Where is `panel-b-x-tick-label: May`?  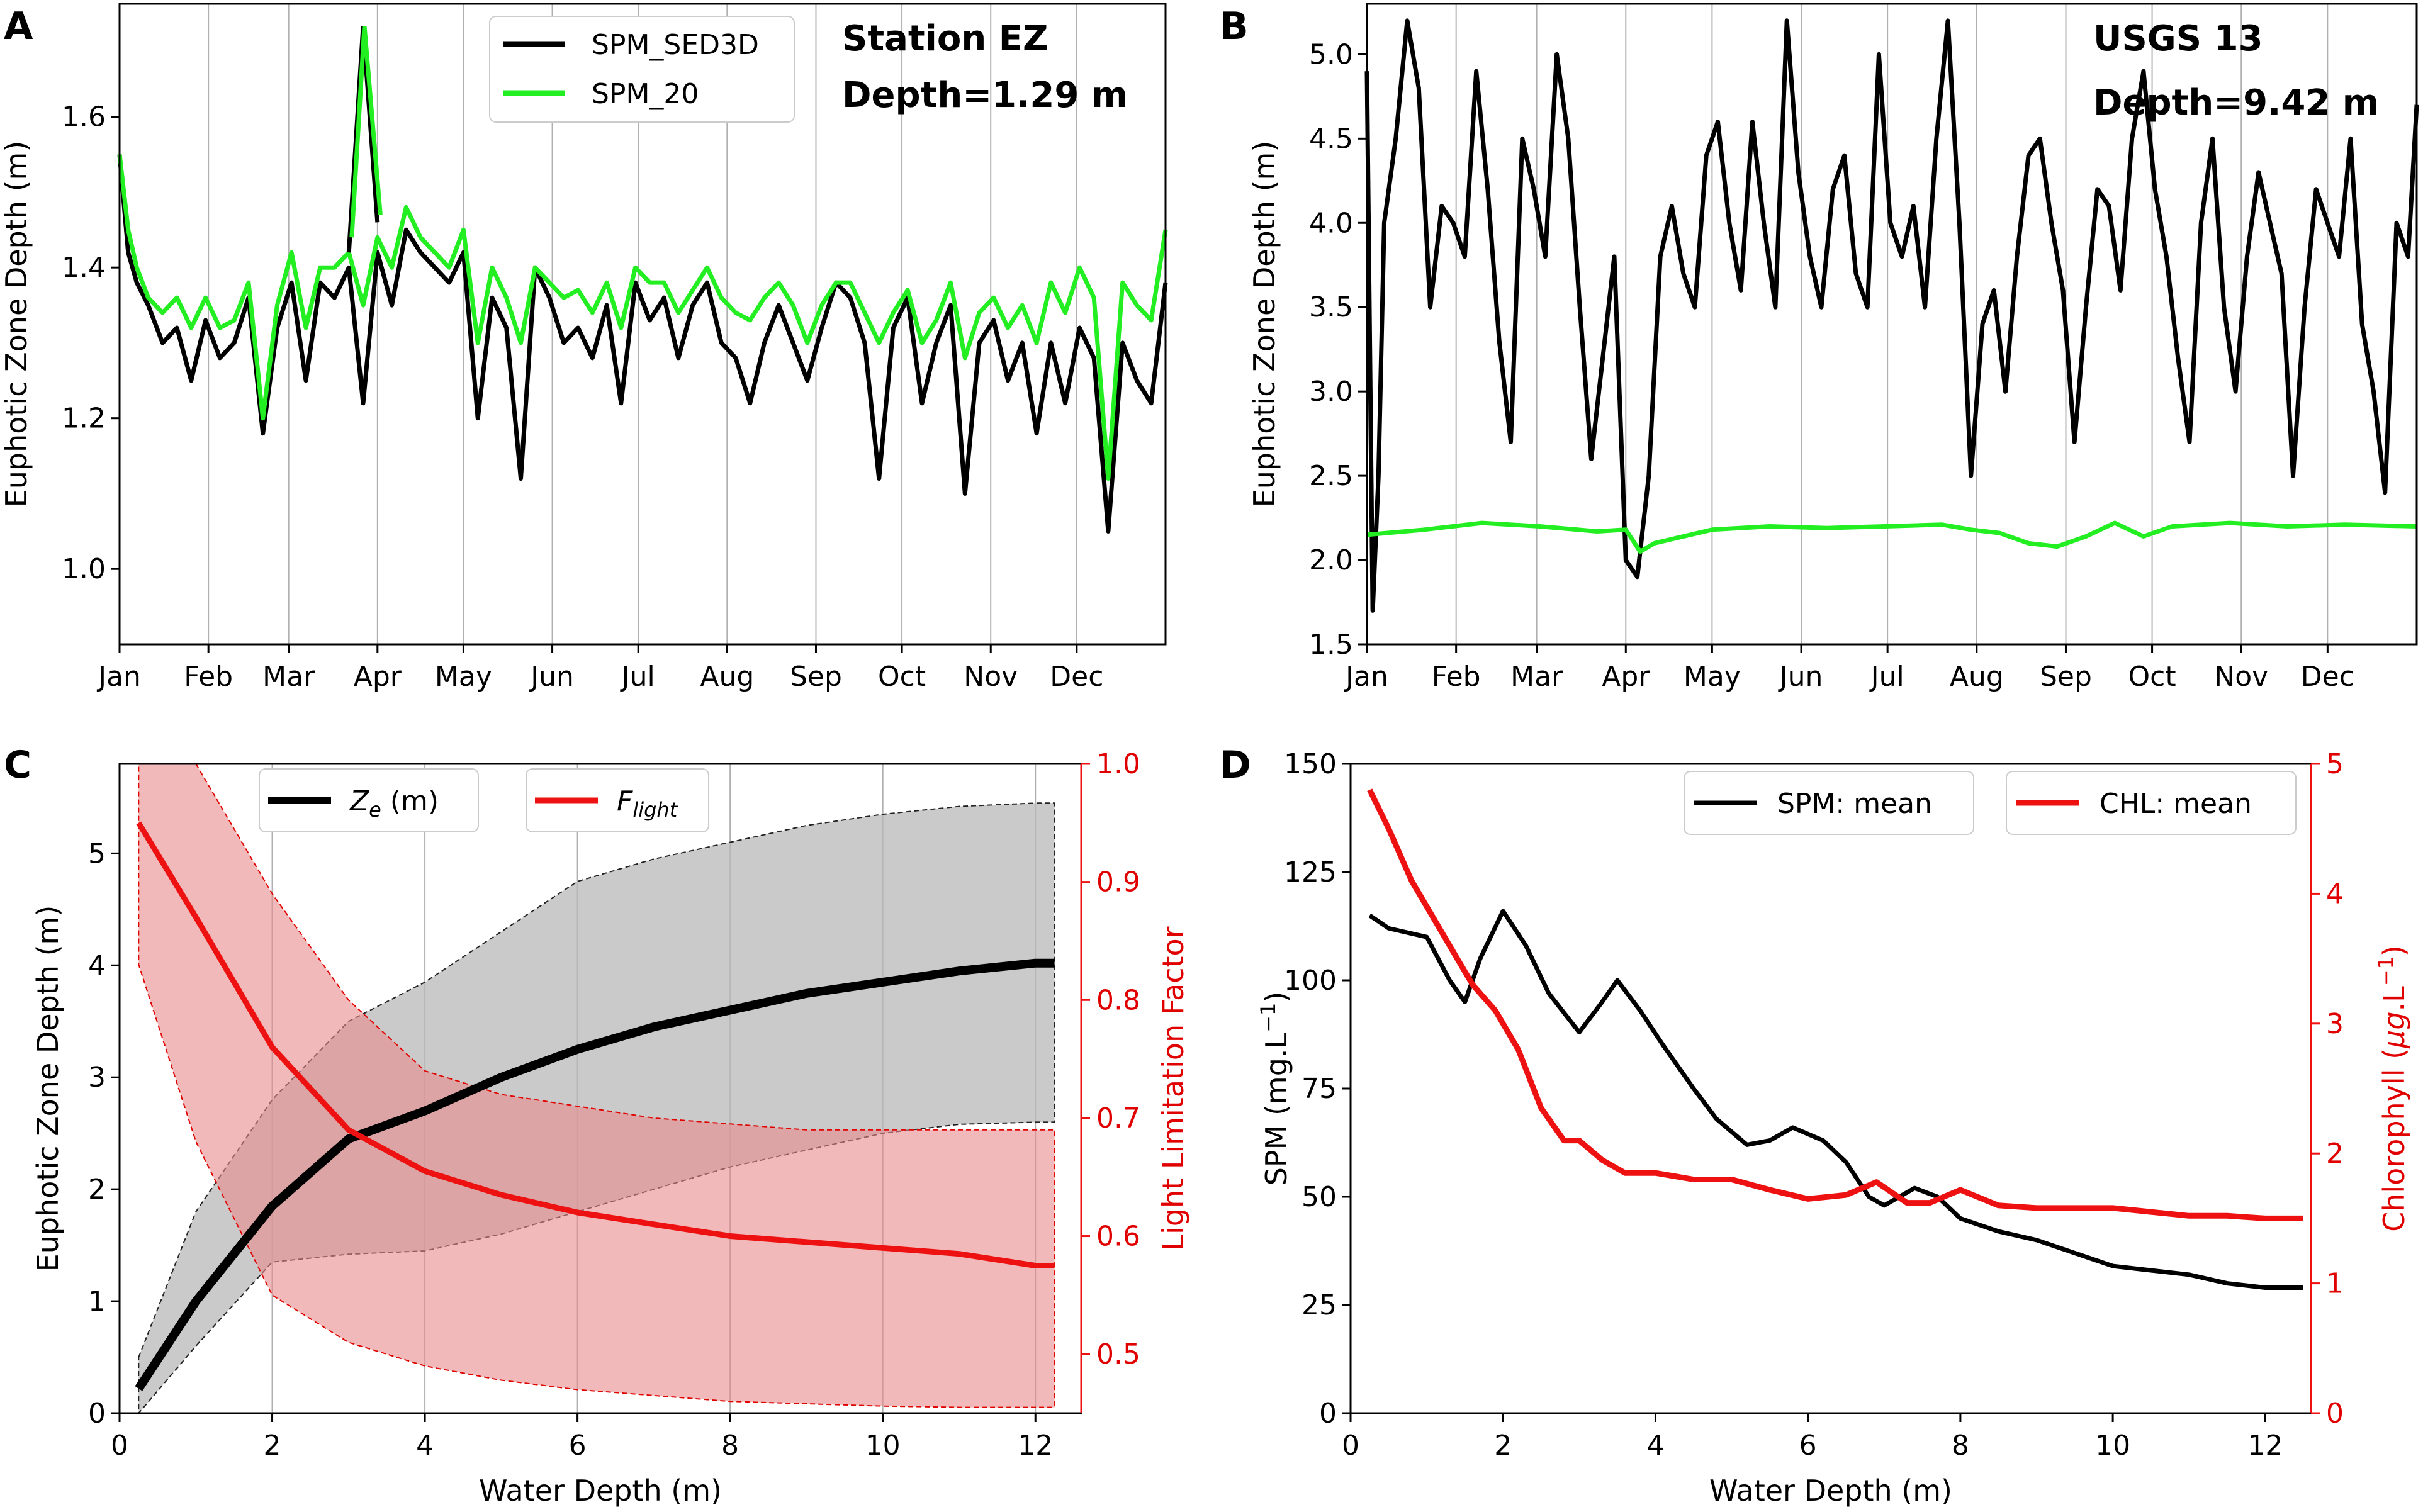
panel-b-x-tick-label: May is located at coordinates (1712, 677).